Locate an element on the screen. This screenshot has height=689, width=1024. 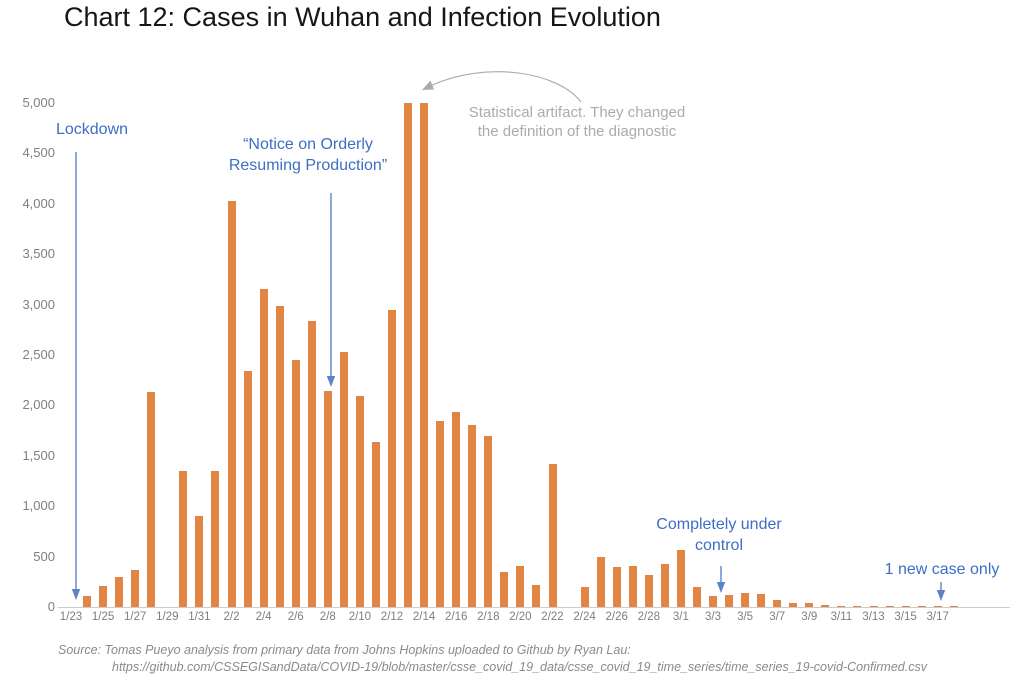
bar-2/29 is located at coordinates (664, 585).